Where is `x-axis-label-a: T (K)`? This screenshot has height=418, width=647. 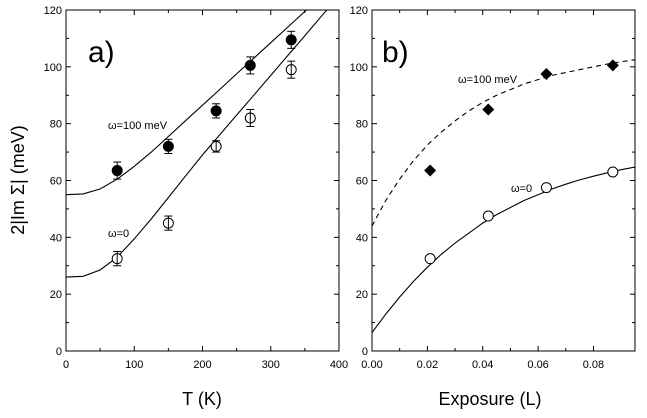 x-axis-label-a: T (K) is located at coordinates (202, 399).